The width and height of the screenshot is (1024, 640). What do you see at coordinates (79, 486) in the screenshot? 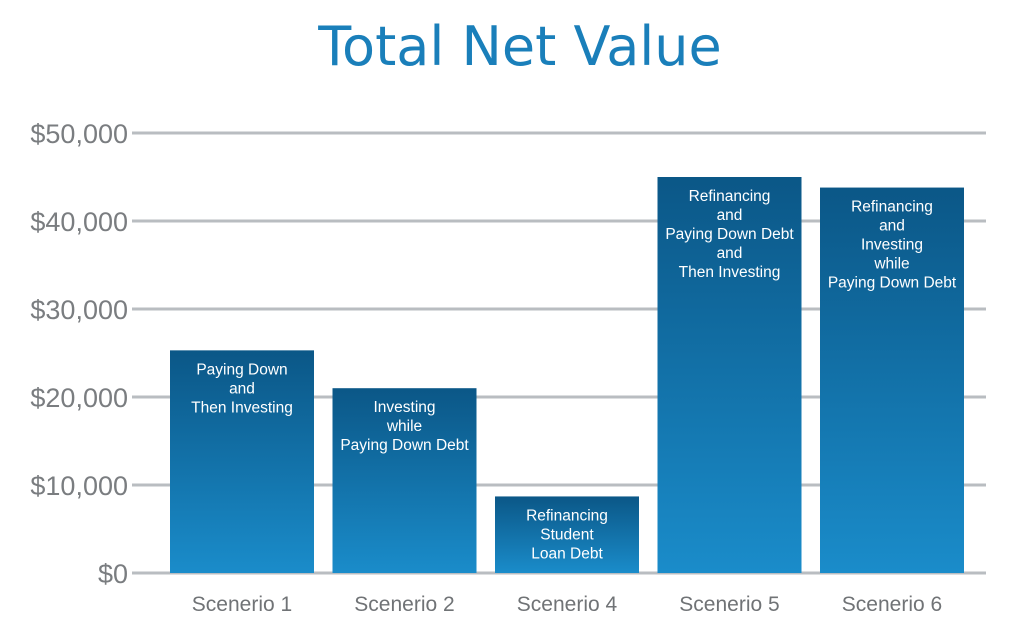
I see `y-tick-label: $10,000` at bounding box center [79, 486].